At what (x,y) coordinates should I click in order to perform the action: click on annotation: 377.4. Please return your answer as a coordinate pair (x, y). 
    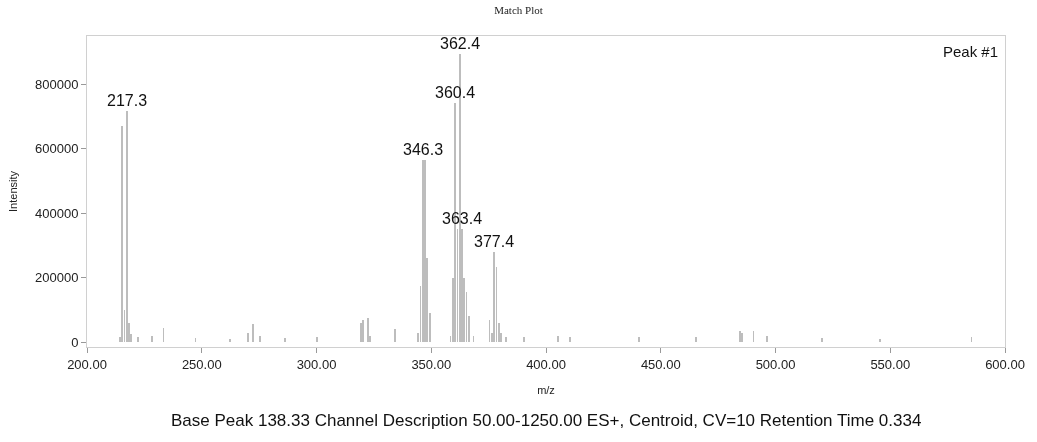
    Looking at the image, I should click on (494, 241).